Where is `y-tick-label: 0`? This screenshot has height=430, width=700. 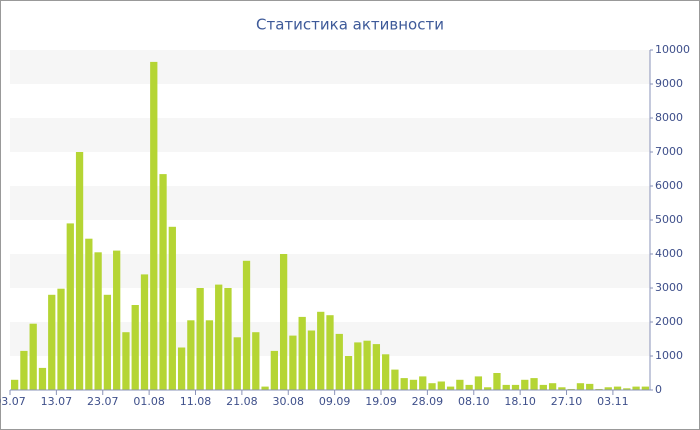
y-tick-label: 0 is located at coordinates (658, 389).